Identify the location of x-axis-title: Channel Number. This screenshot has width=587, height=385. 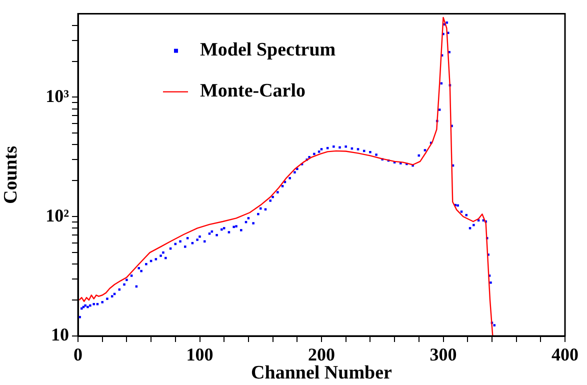
(322, 373).